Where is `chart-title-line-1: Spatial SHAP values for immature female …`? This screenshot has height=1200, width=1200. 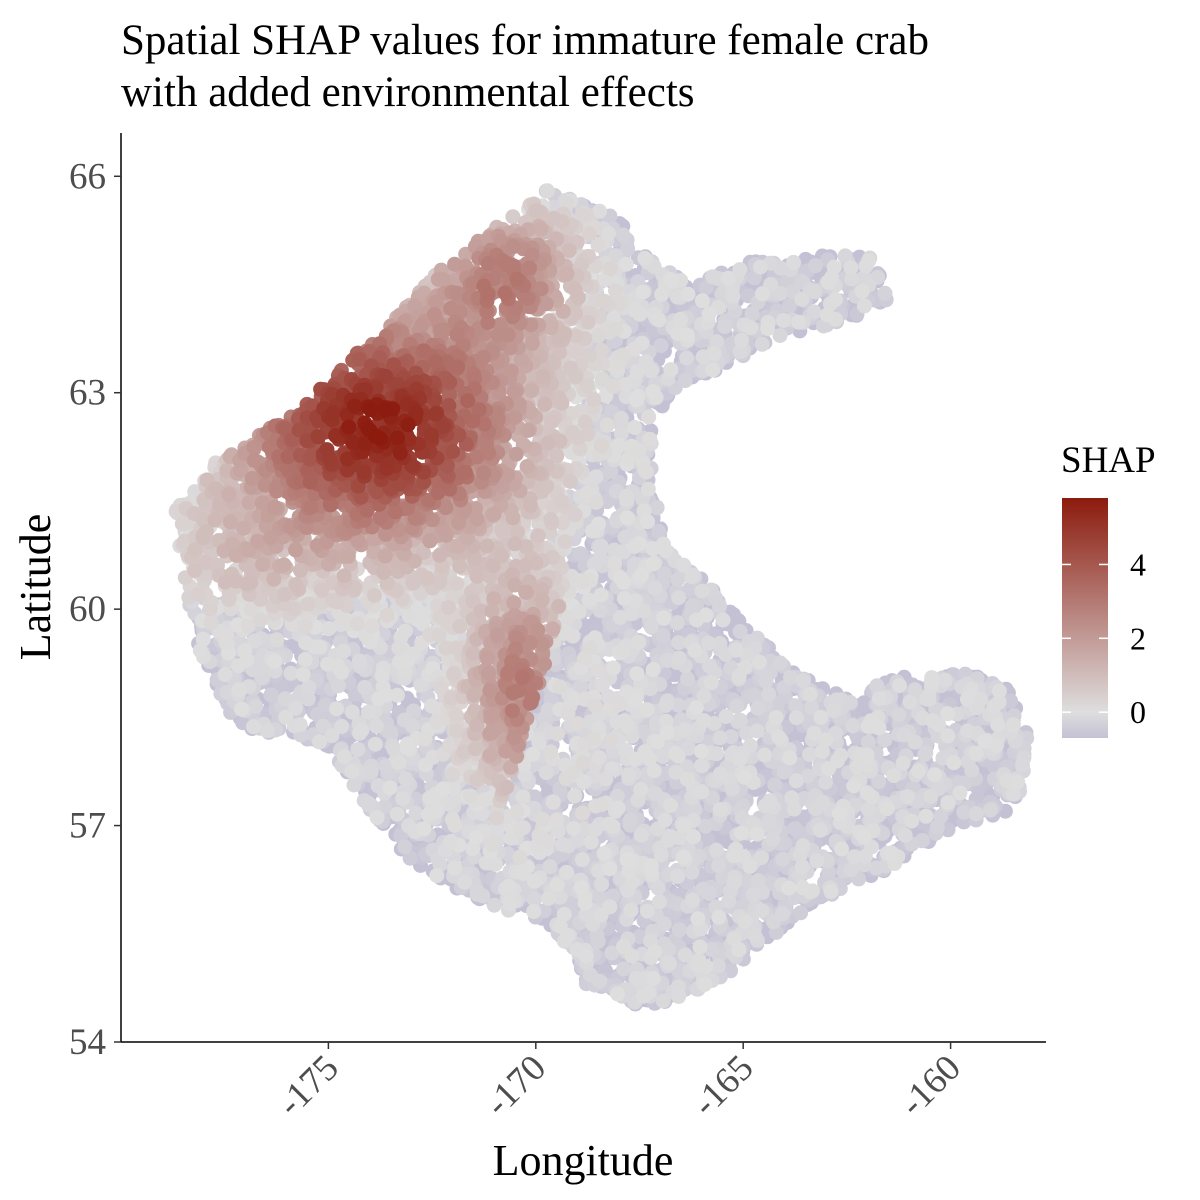
chart-title-line-1: Spatial SHAP values for immature female … is located at coordinates (525, 40).